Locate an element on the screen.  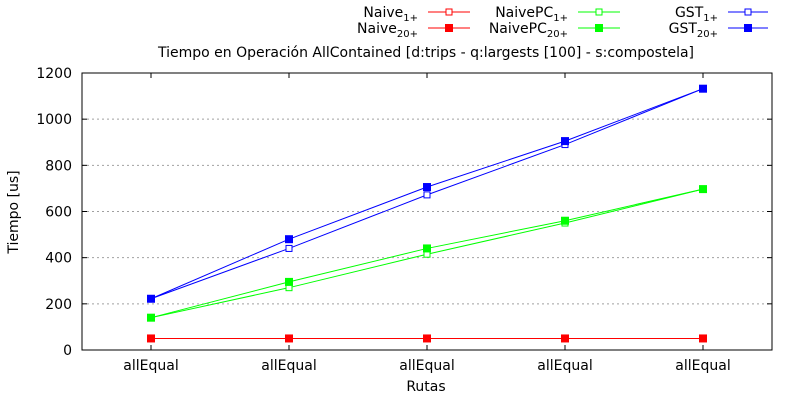
legend-label: Naive1+ is located at coordinates (390, 14).